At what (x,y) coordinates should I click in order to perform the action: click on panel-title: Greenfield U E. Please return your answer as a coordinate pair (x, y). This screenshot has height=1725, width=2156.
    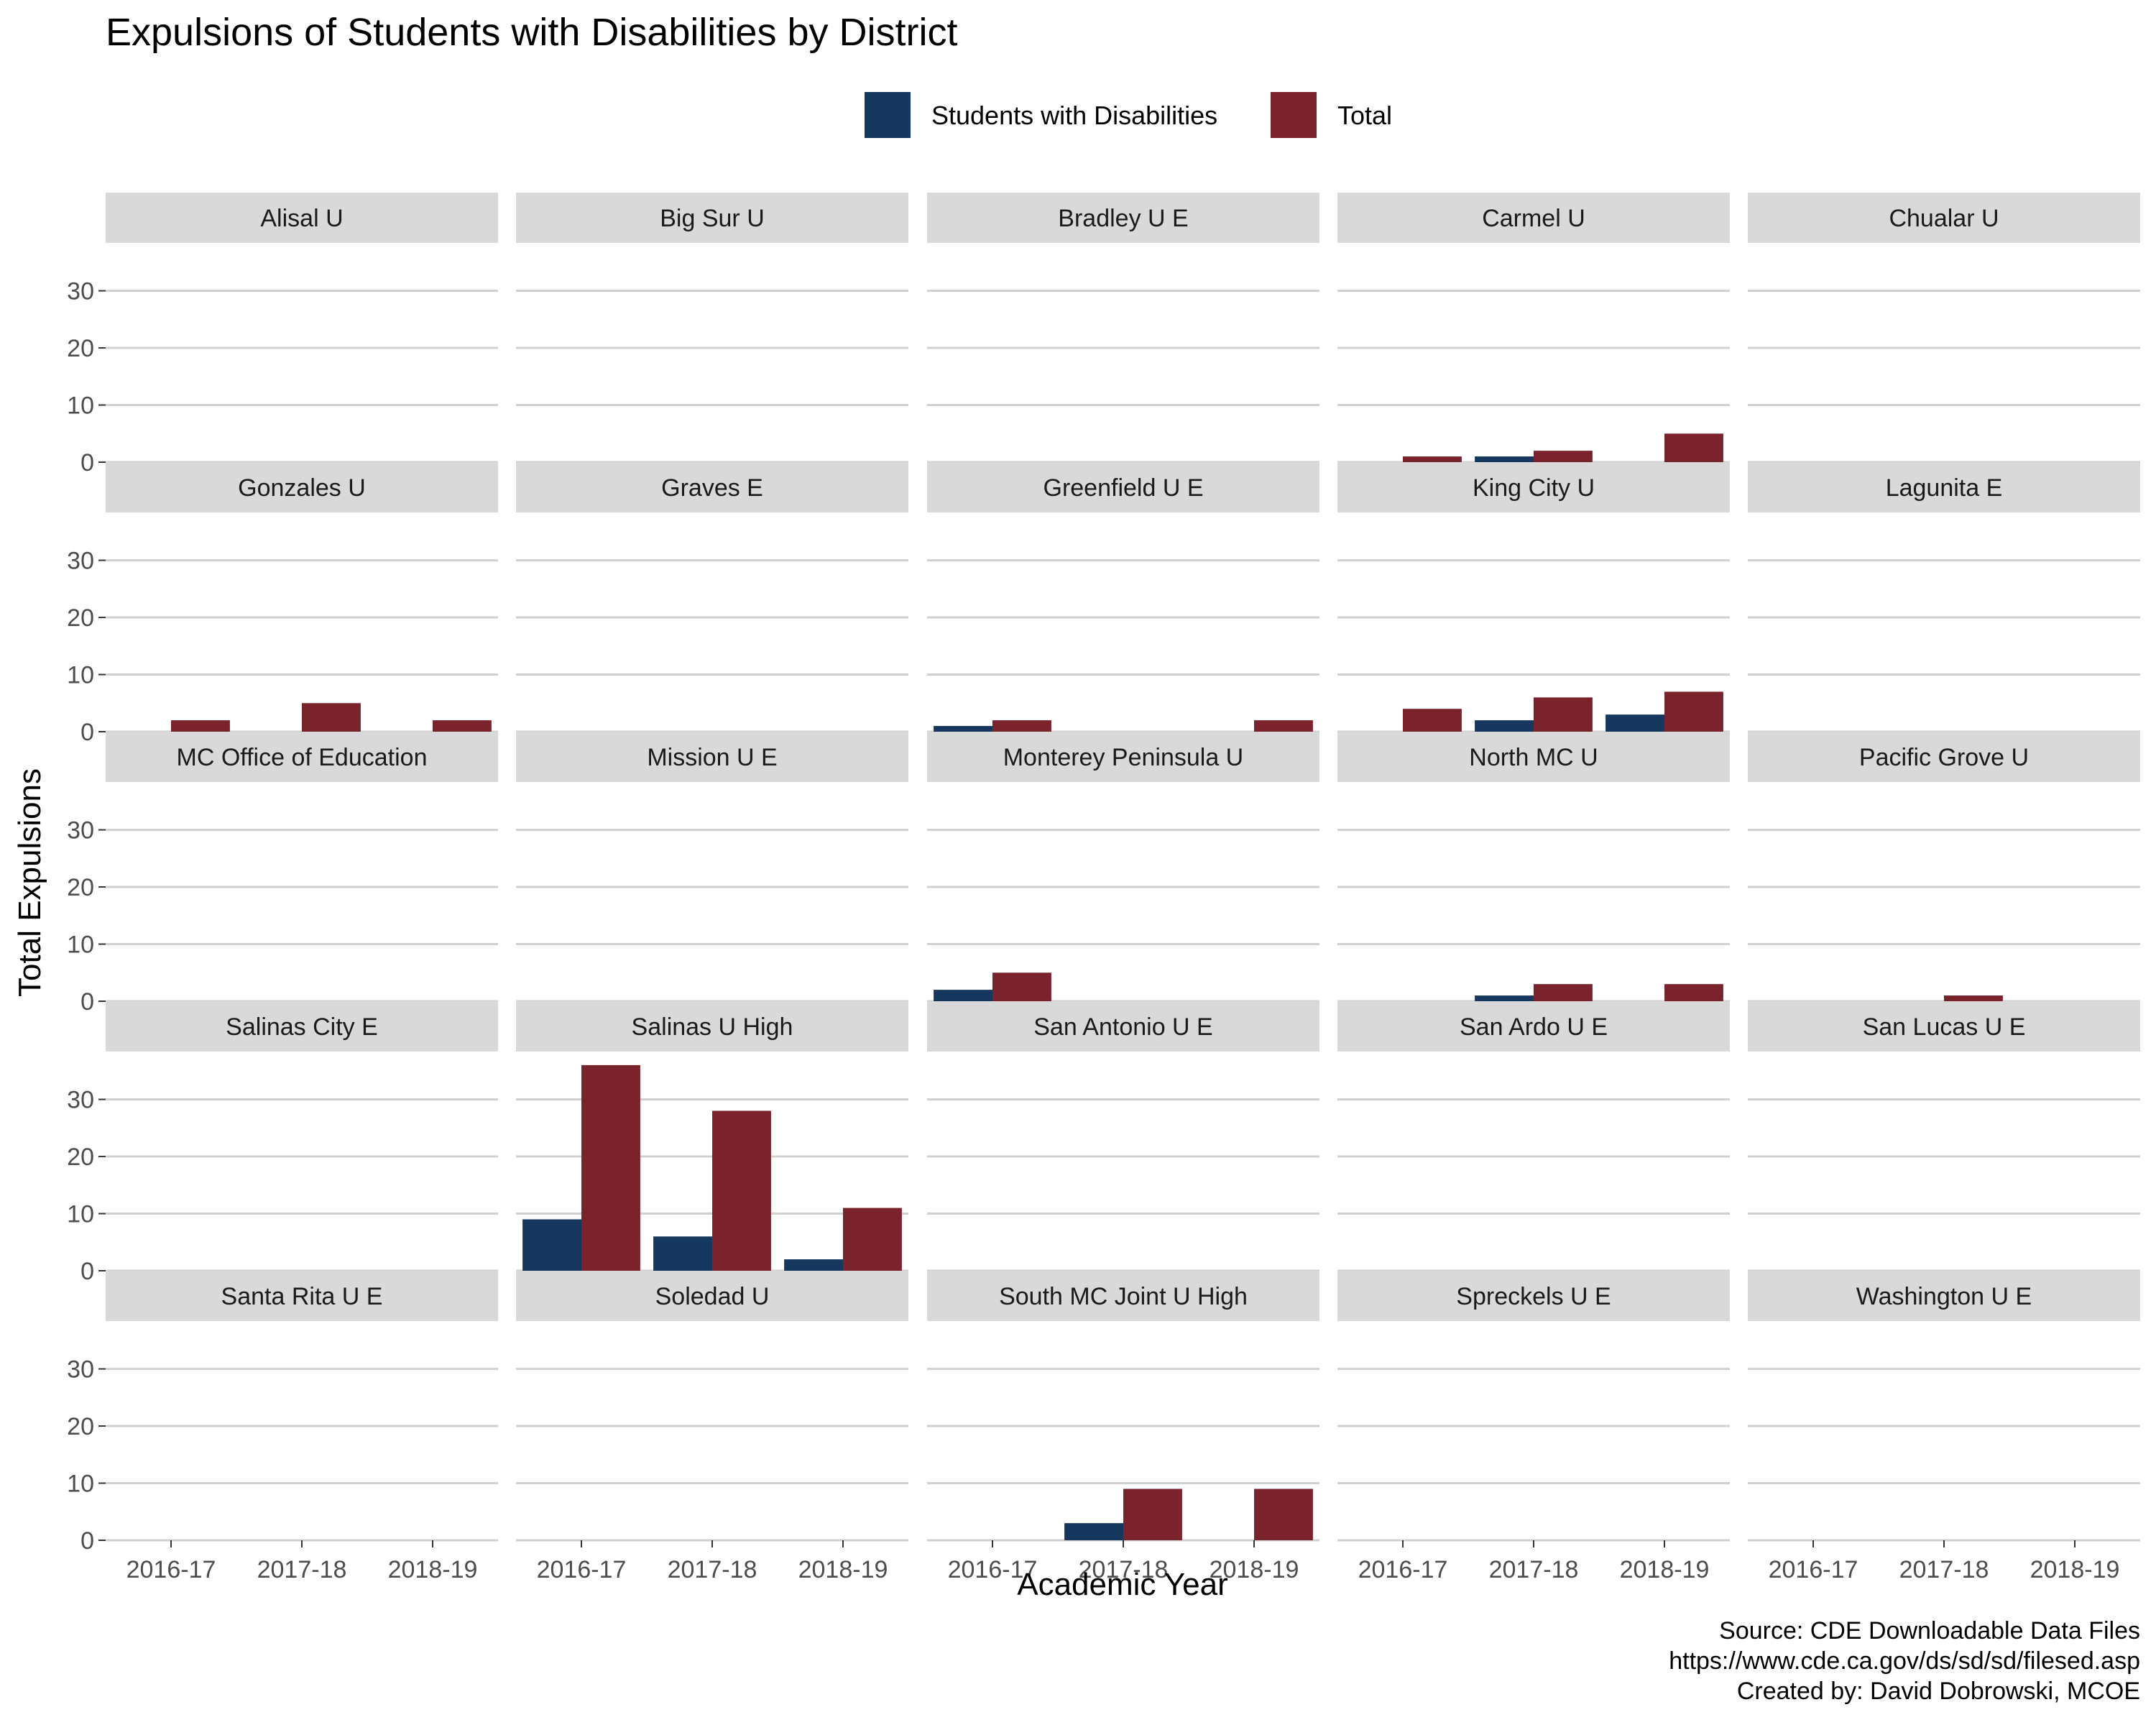
    Looking at the image, I should click on (1124, 488).